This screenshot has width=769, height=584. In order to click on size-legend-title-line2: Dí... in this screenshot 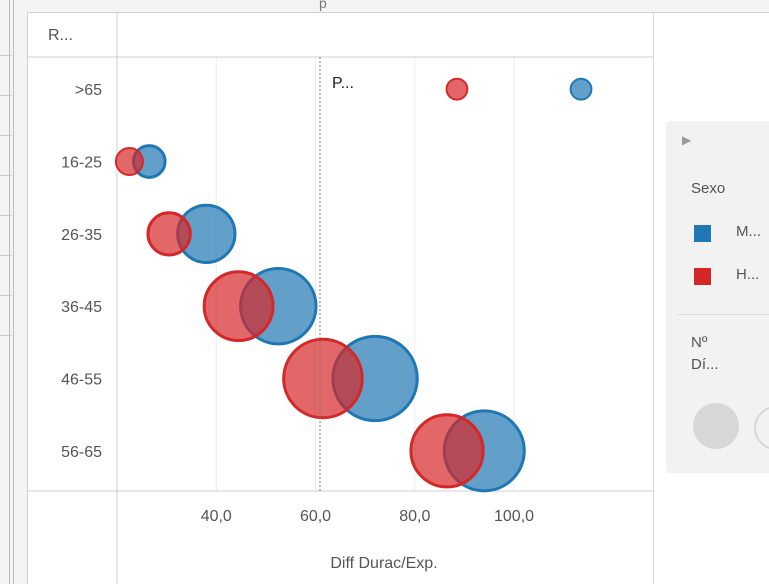, I will do `click(705, 364)`.